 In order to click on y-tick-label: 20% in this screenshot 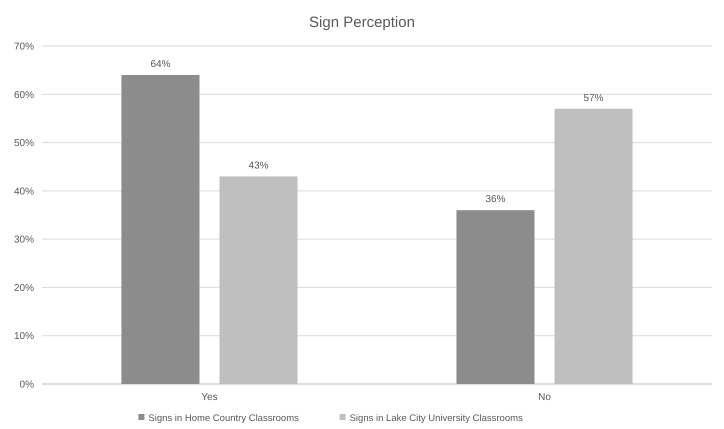, I will do `click(24, 288)`.